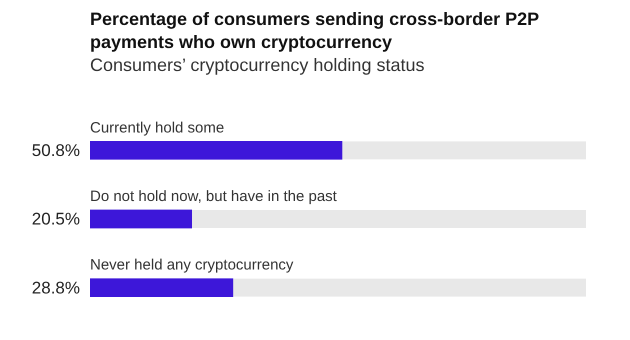 The width and height of the screenshot is (630, 340). I want to click on y-tick-label: Never held any cryptocurrency, so click(192, 265).